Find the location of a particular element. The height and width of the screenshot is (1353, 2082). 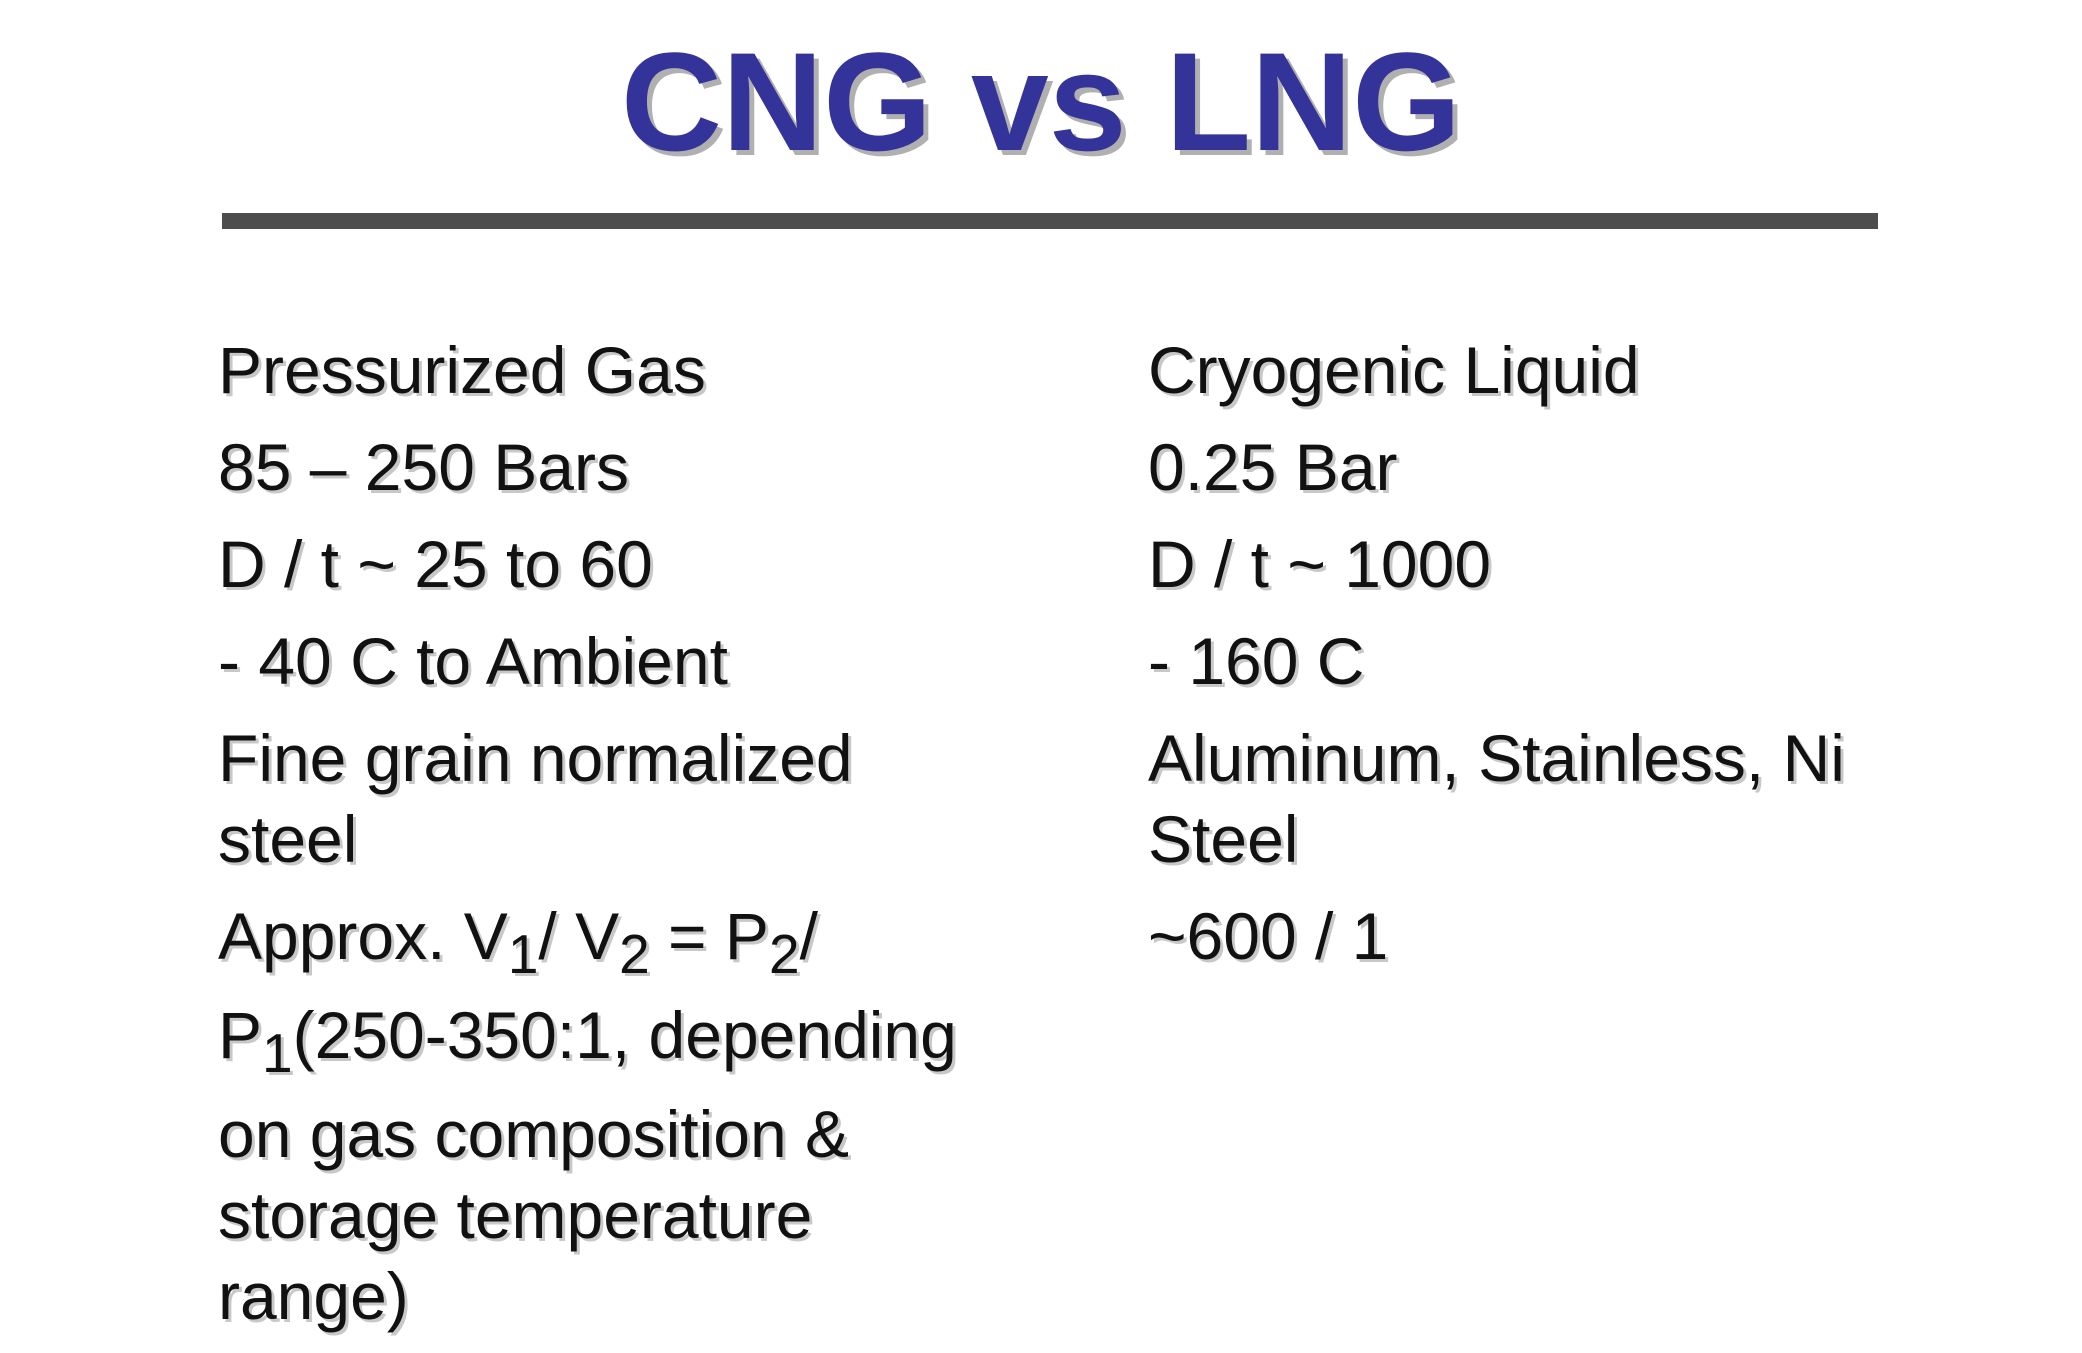

item-text: Cryogenic Liquid is located at coordinates (1394, 370).